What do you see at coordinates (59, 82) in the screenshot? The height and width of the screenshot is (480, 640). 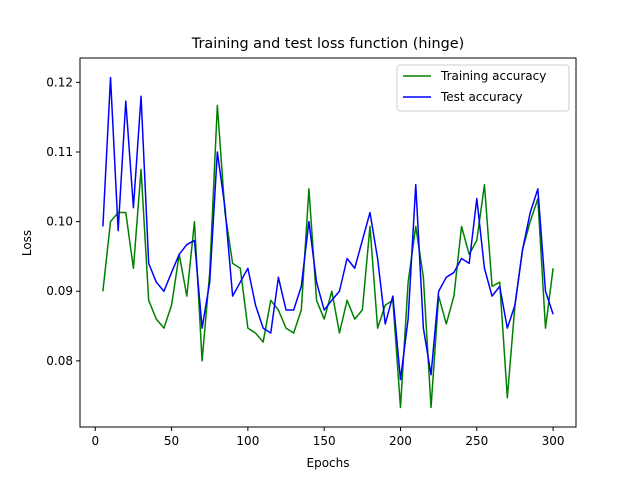 I see `y-tick-label: 0.12` at bounding box center [59, 82].